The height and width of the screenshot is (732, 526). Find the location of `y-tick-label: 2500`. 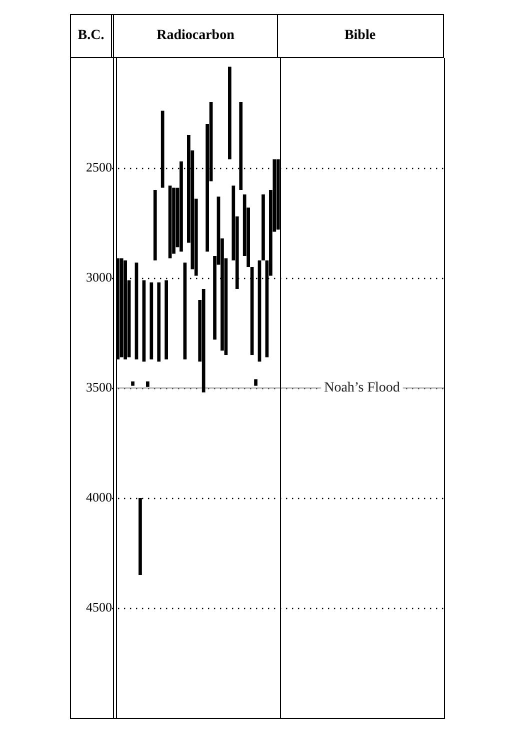

y-tick-label: 2500 is located at coordinates (99, 166).